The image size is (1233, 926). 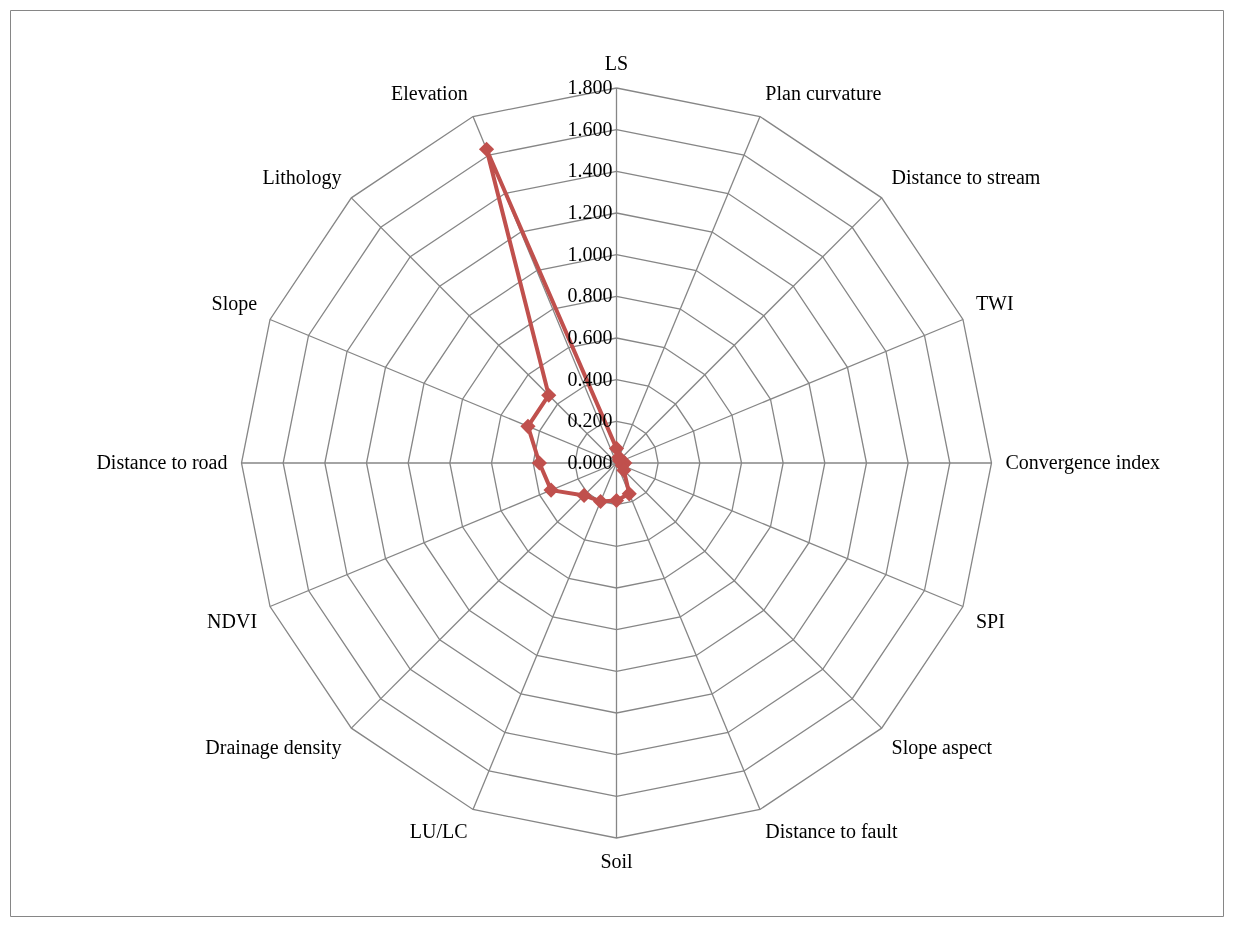 What do you see at coordinates (590, 462) in the screenshot?
I see `y-tick-label: 0.000` at bounding box center [590, 462].